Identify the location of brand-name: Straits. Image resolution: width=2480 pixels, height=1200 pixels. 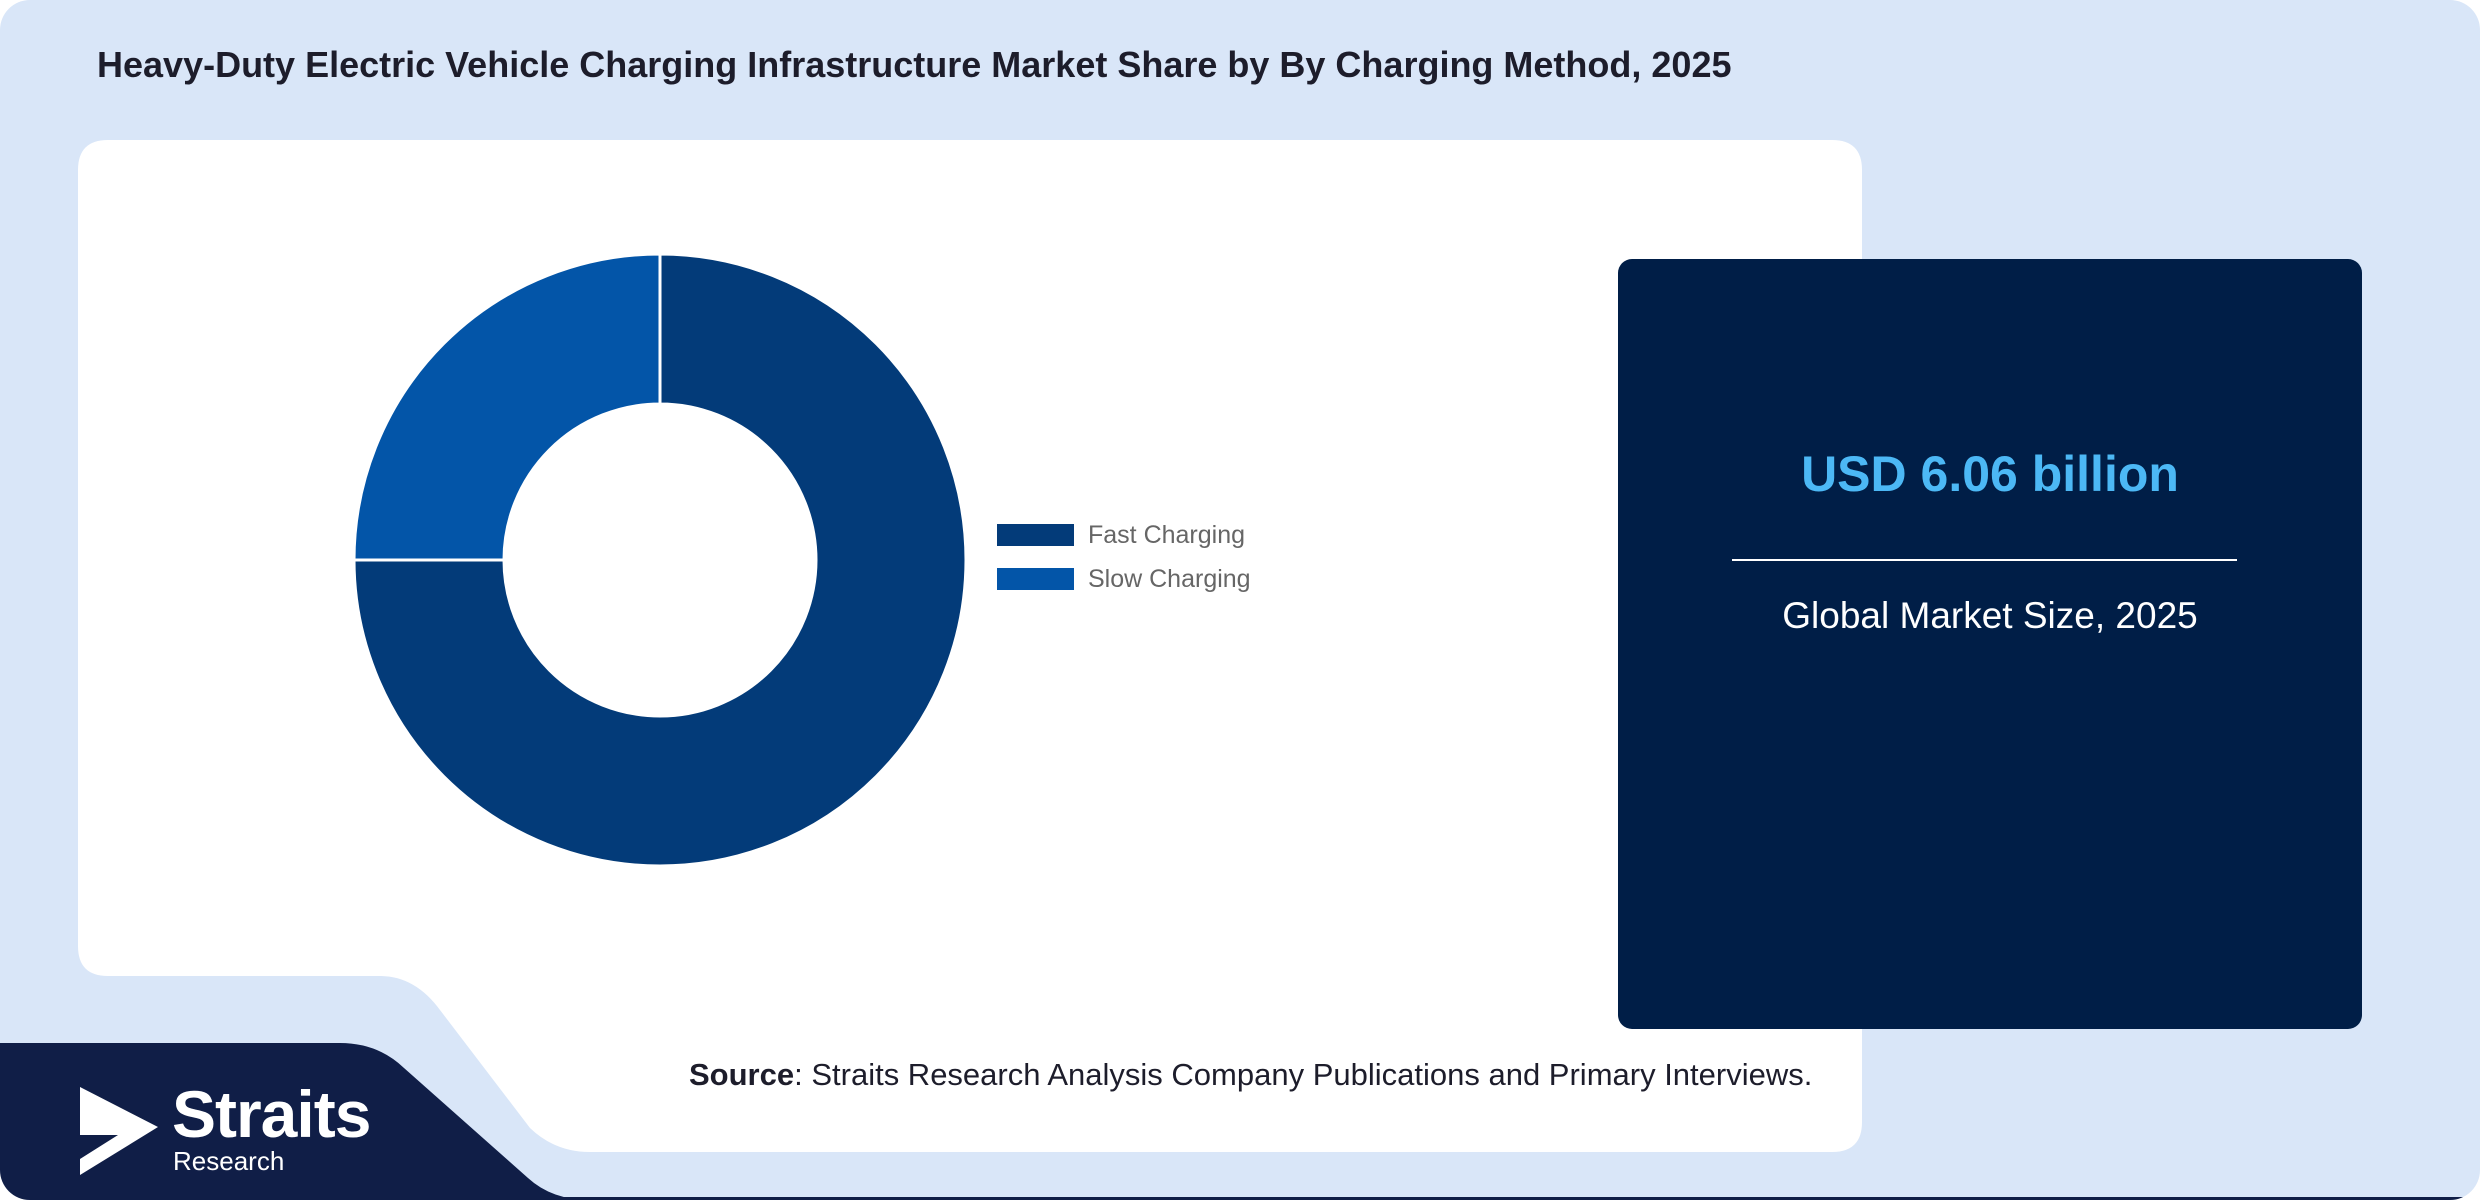
(271, 1114).